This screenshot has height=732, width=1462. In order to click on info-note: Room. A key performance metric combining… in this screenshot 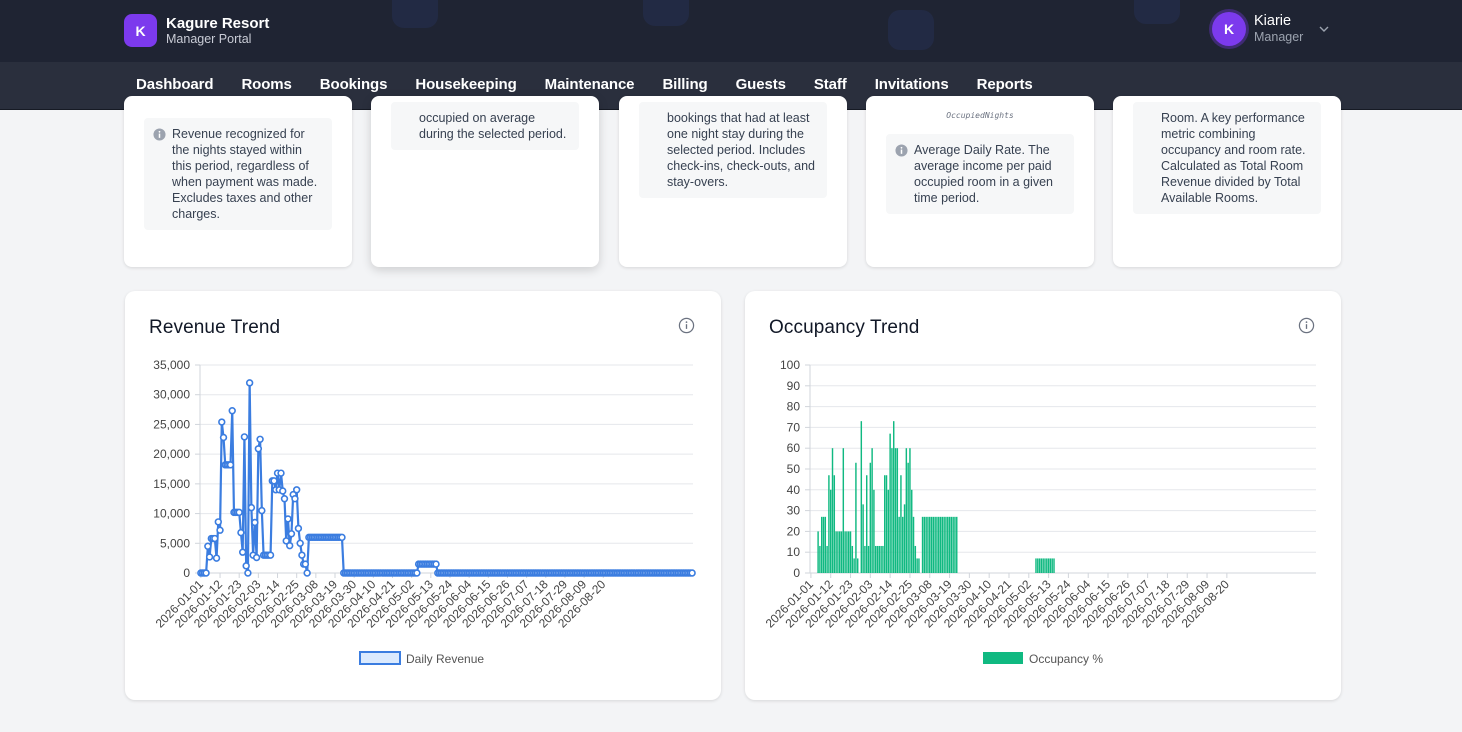, I will do `click(1227, 158)`.